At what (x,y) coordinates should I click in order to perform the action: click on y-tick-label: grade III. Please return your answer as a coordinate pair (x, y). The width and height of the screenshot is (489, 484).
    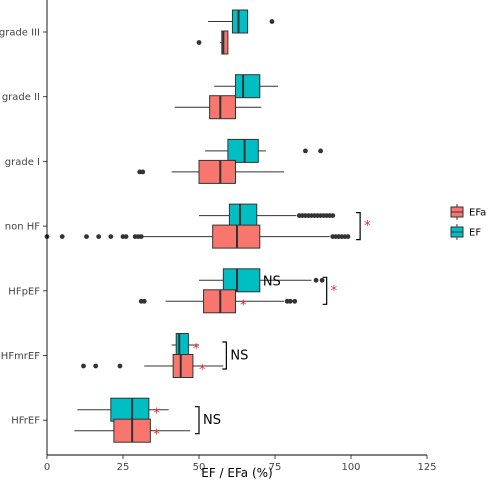
    Looking at the image, I should click on (20, 33).